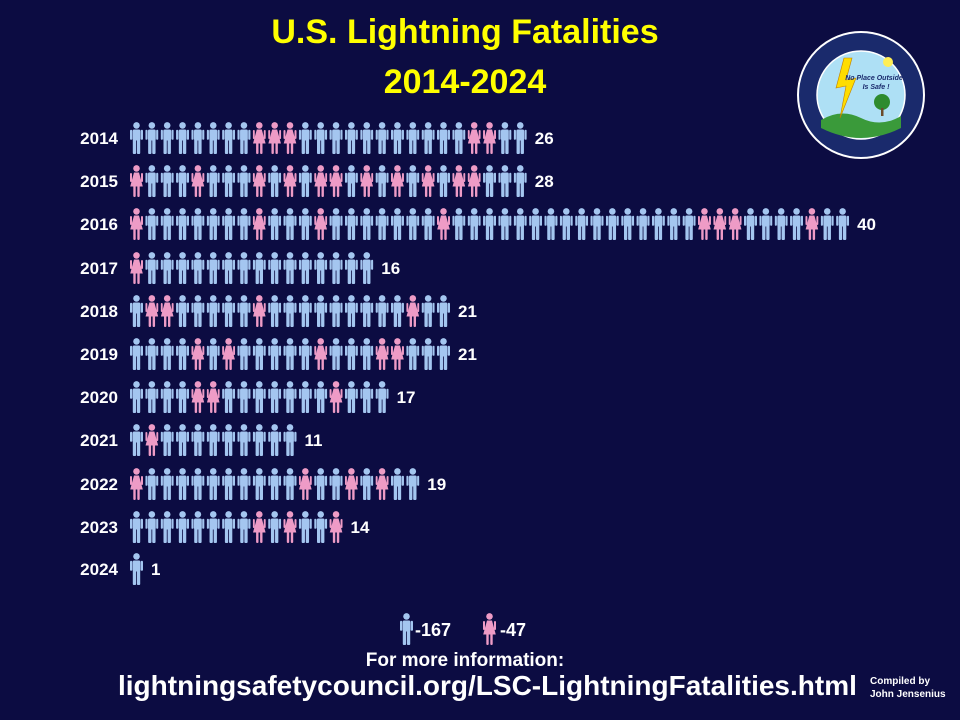  What do you see at coordinates (467, 354) in the screenshot?
I see `fatality-count-label: 21` at bounding box center [467, 354].